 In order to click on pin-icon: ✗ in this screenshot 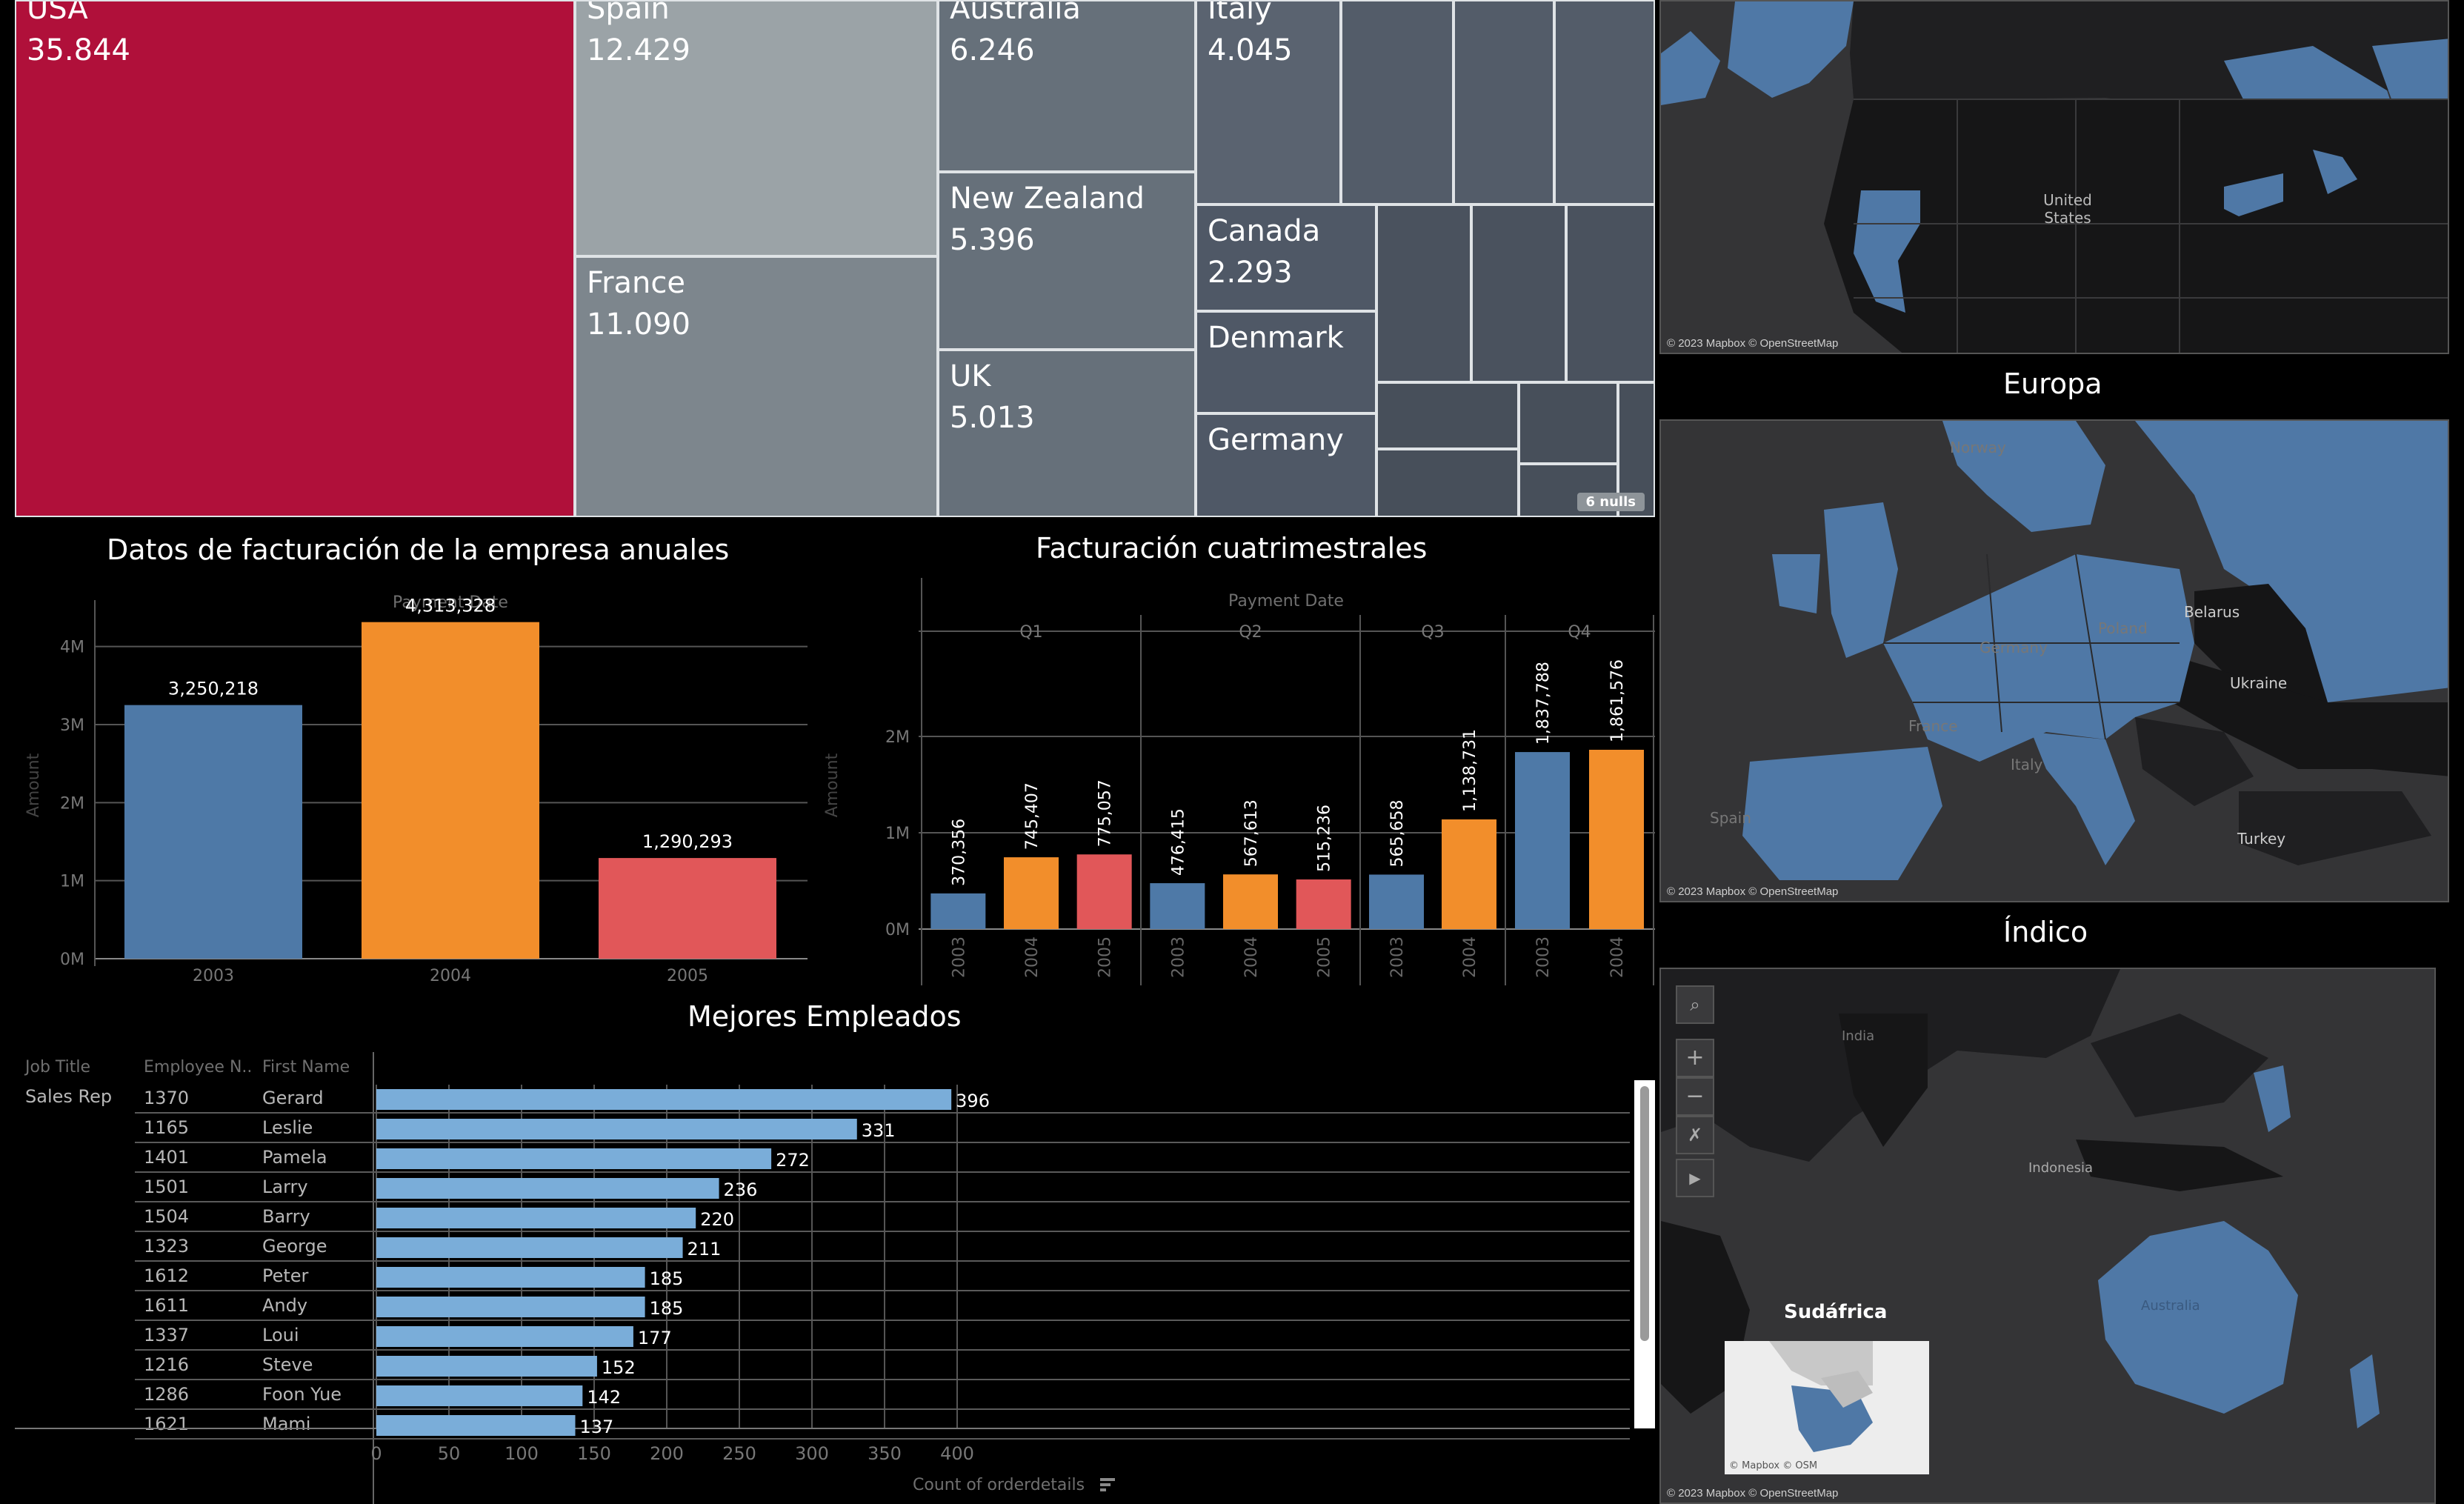, I will do `click(1695, 1135)`.